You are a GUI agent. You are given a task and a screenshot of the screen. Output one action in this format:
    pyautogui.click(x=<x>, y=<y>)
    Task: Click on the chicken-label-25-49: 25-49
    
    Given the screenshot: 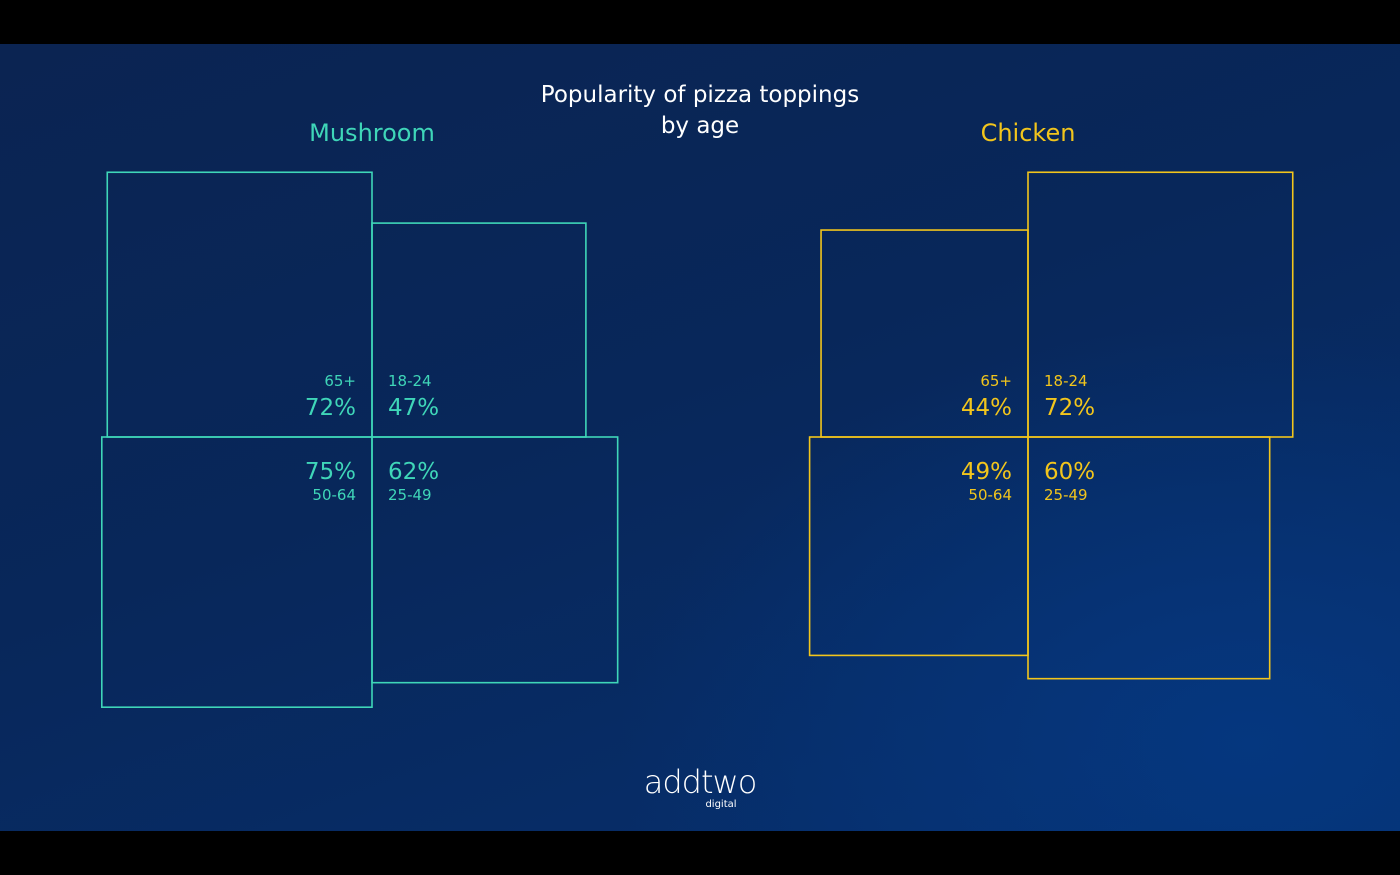 What is the action you would take?
    pyautogui.click(x=1066, y=495)
    